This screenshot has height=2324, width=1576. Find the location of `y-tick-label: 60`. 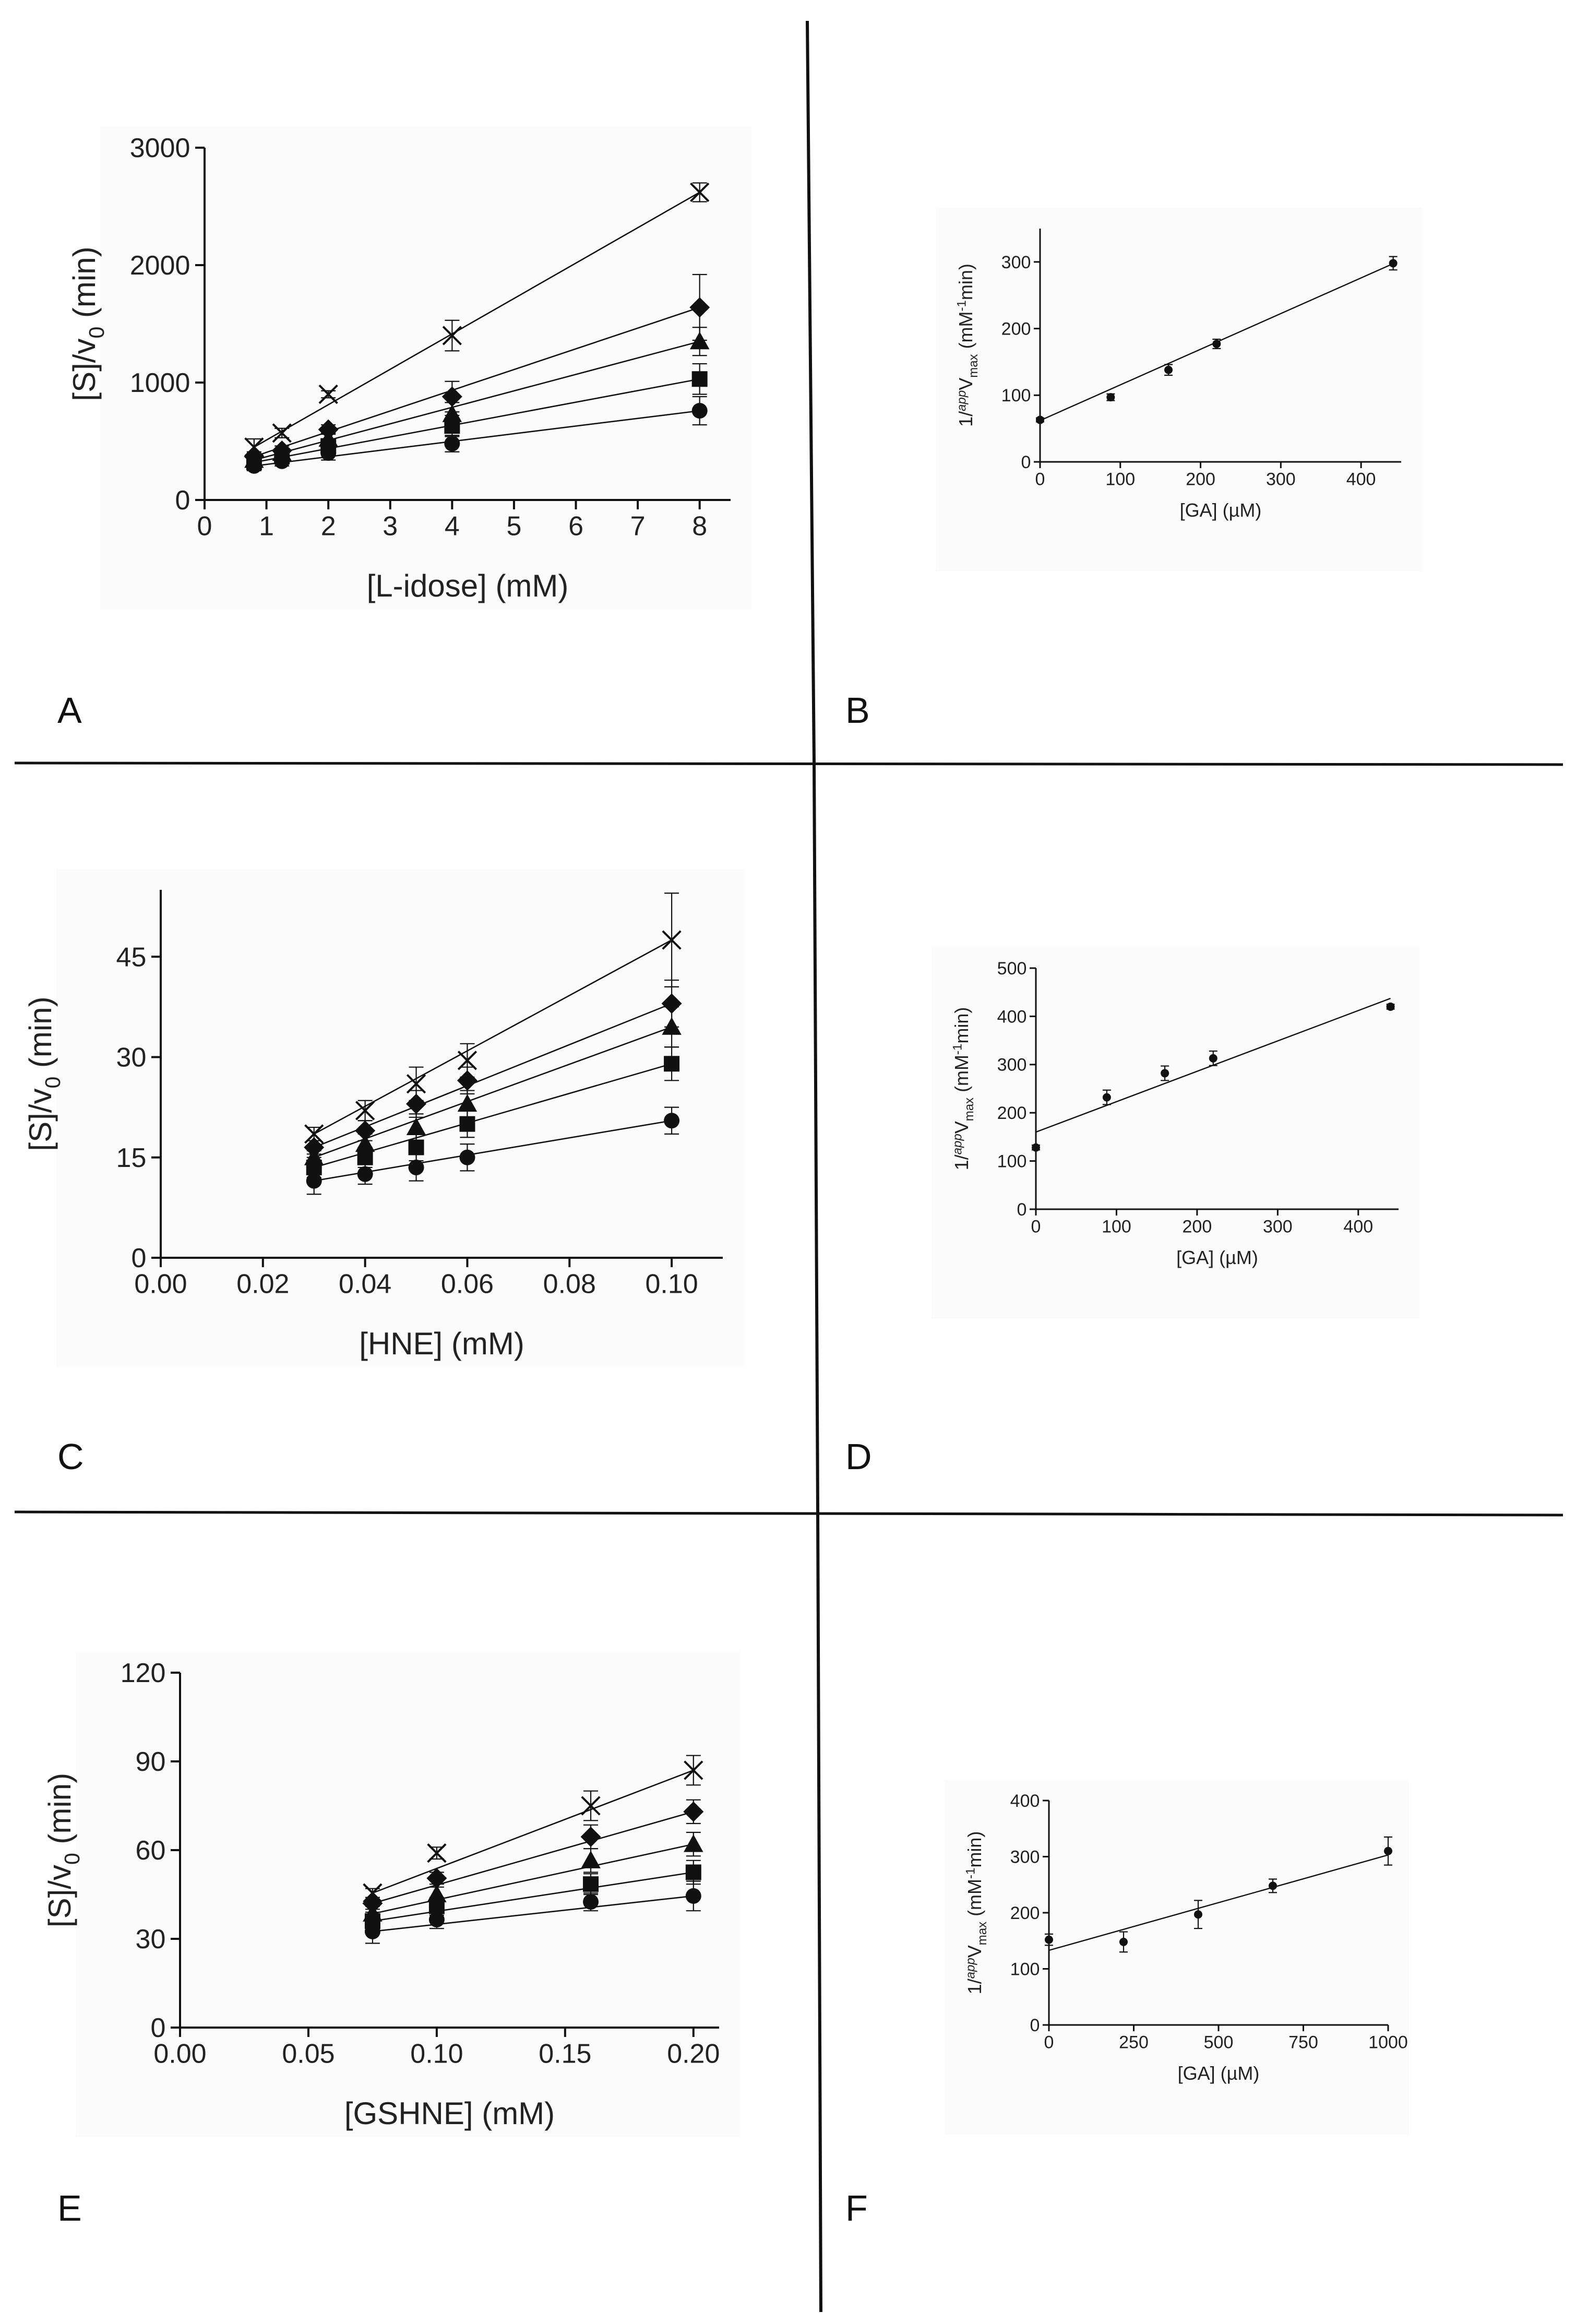

y-tick-label: 60 is located at coordinates (151, 1851).